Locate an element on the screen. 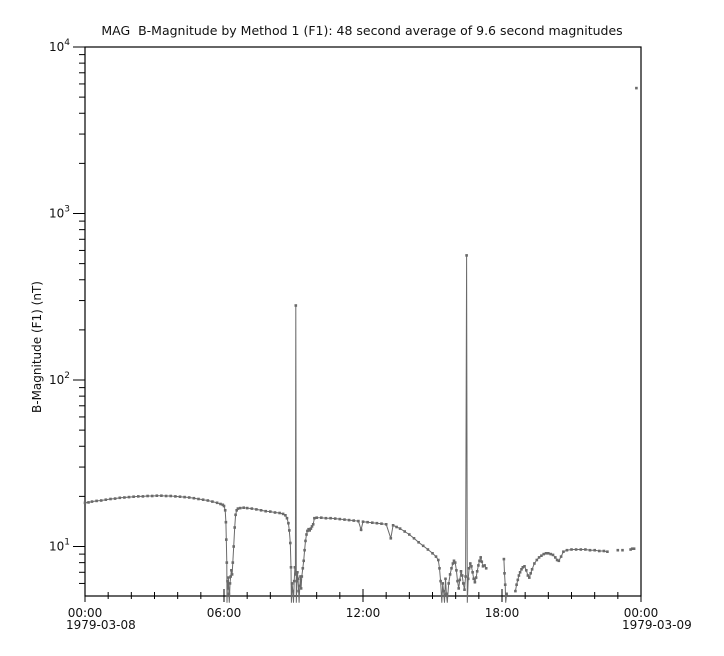 Image resolution: width=724 pixels, height=656 pixels. y-tick-label: 10⁴ is located at coordinates (59, 46).